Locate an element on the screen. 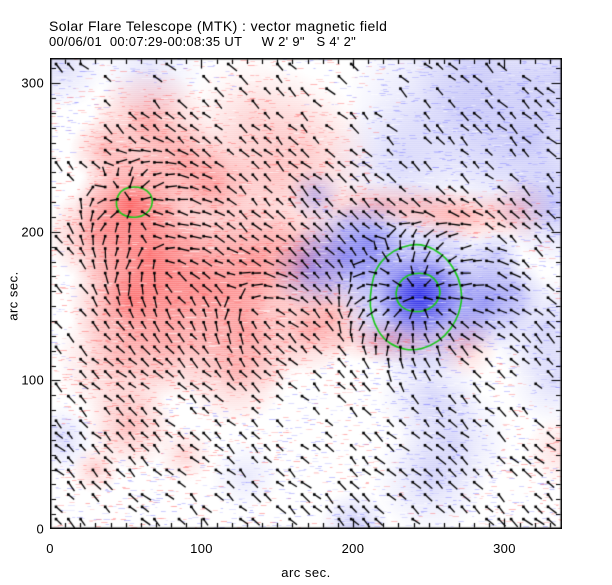 This screenshot has height=585, width=612. y-tick-label: 300 is located at coordinates (32, 83).